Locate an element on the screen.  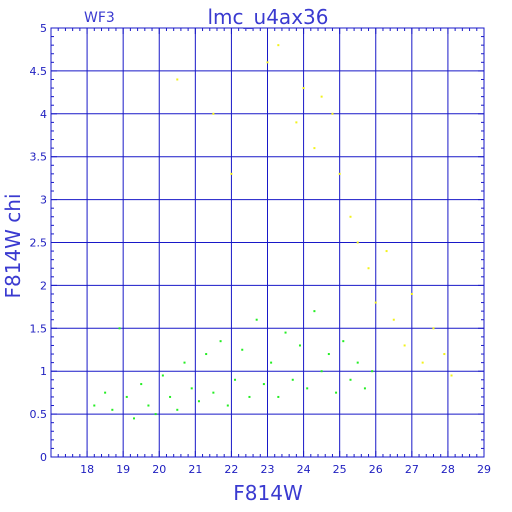
y-tick-label: 2 is located at coordinates (43, 285).